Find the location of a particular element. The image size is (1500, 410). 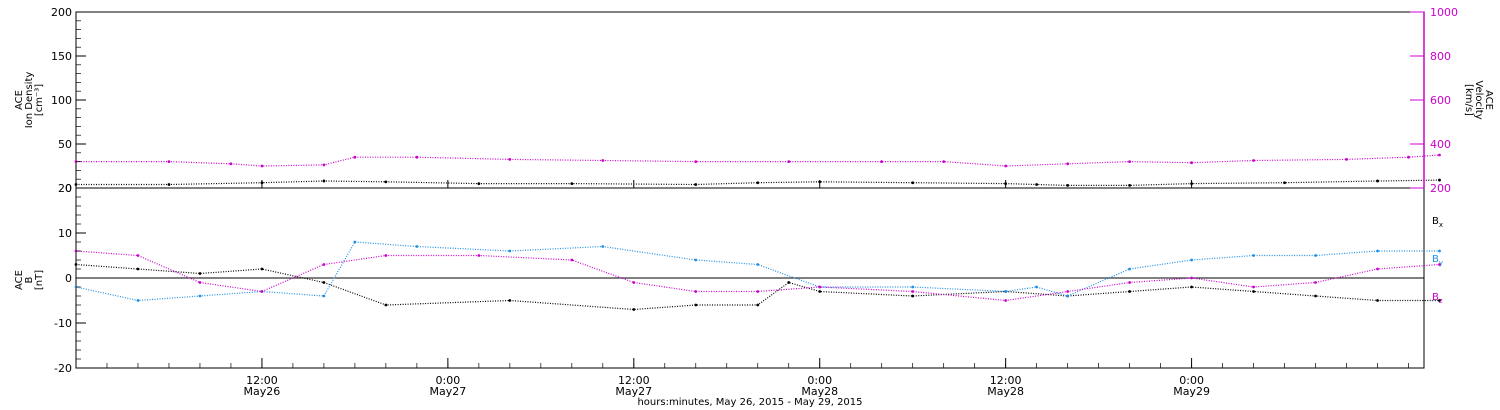

top-right-ytick-label-1: 400 is located at coordinates (1440, 144).